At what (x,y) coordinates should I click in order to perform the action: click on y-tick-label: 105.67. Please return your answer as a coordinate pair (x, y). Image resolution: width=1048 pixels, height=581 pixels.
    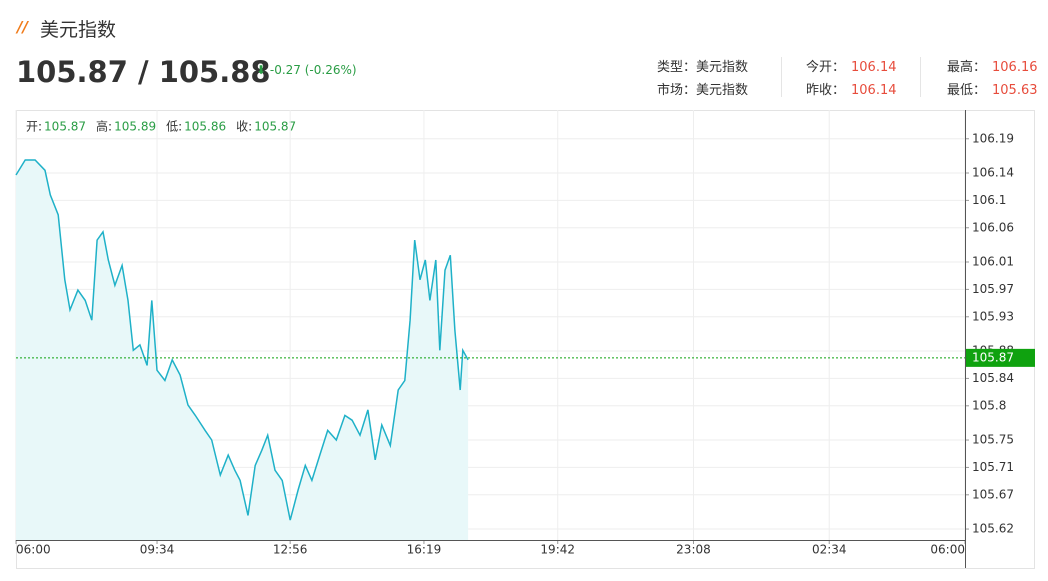
    Looking at the image, I should click on (993, 494).